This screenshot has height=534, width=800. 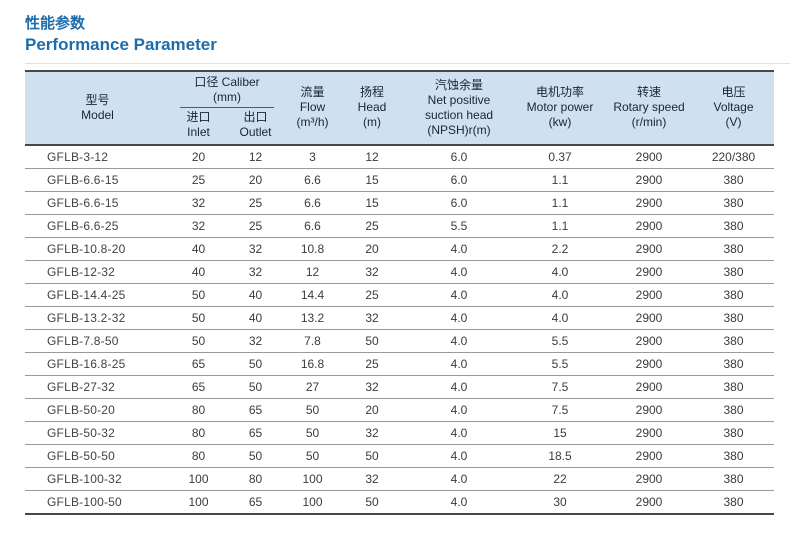 I want to click on cell-head: 20, so click(x=372, y=248).